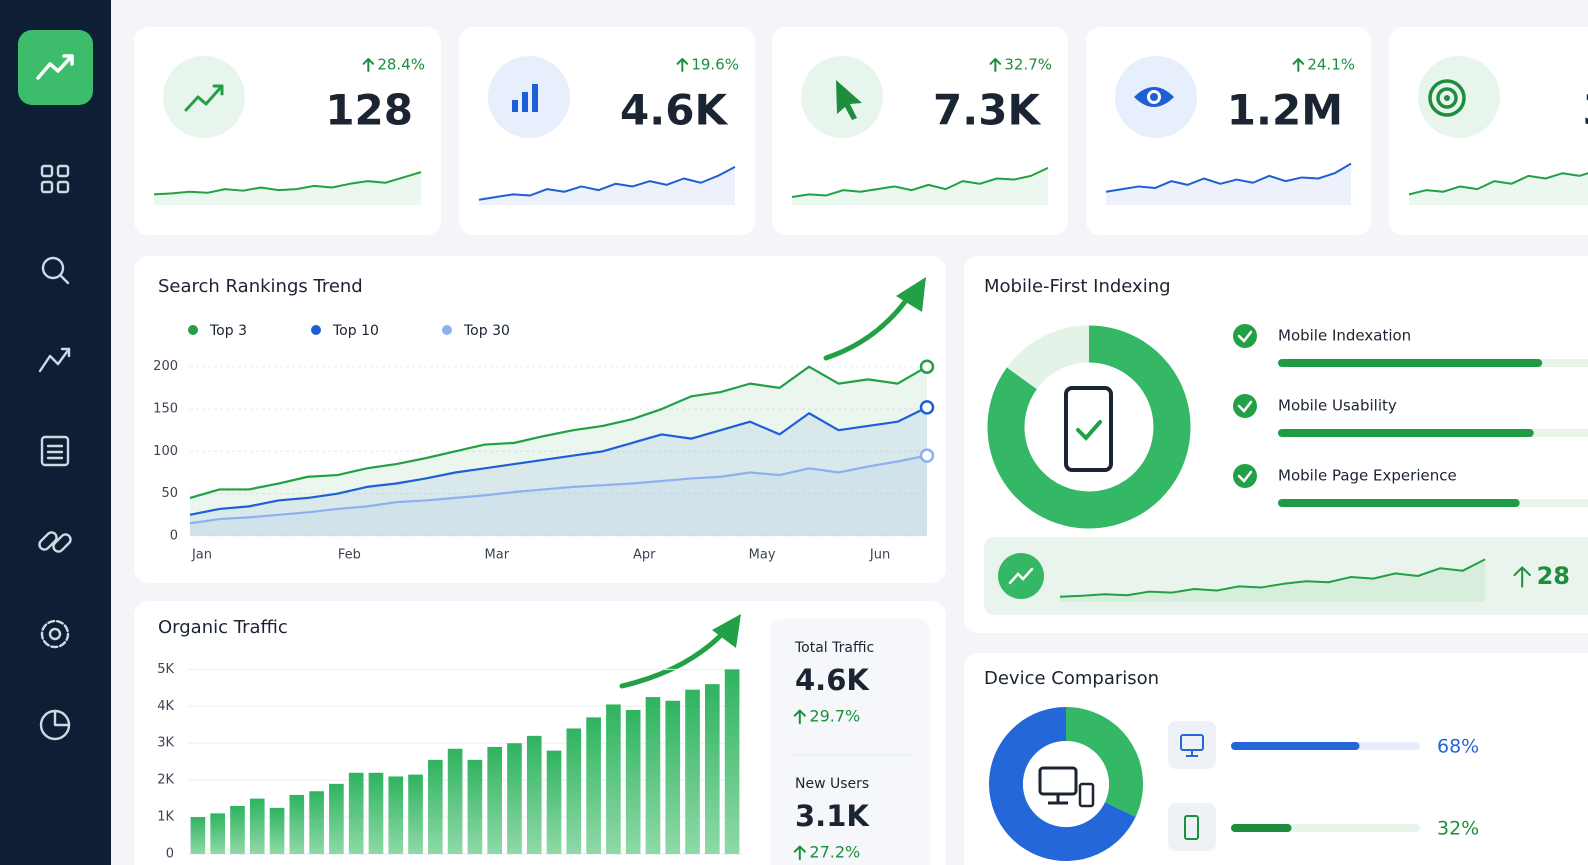  What do you see at coordinates (369, 110) in the screenshot?
I see `kpi-value: 128` at bounding box center [369, 110].